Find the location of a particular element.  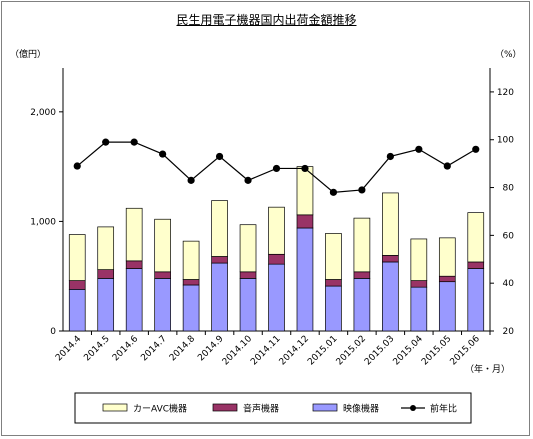

legend-label: カーAVC機器 is located at coordinates (160, 409).